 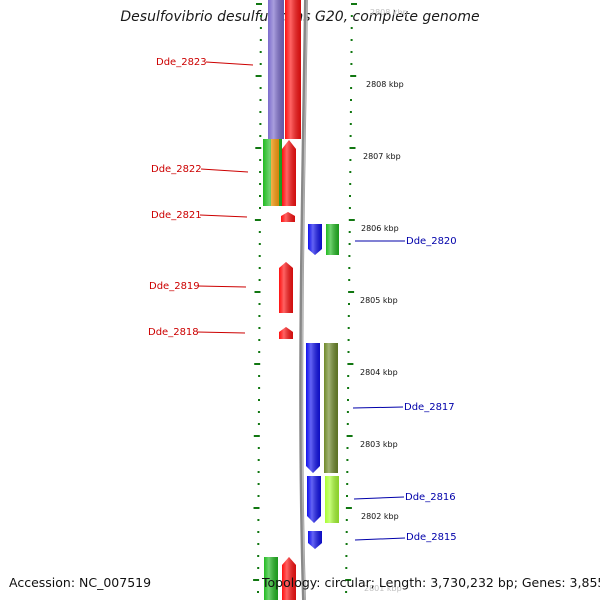 I want to click on gene-label-text: Dde_2820, so click(x=431, y=241).